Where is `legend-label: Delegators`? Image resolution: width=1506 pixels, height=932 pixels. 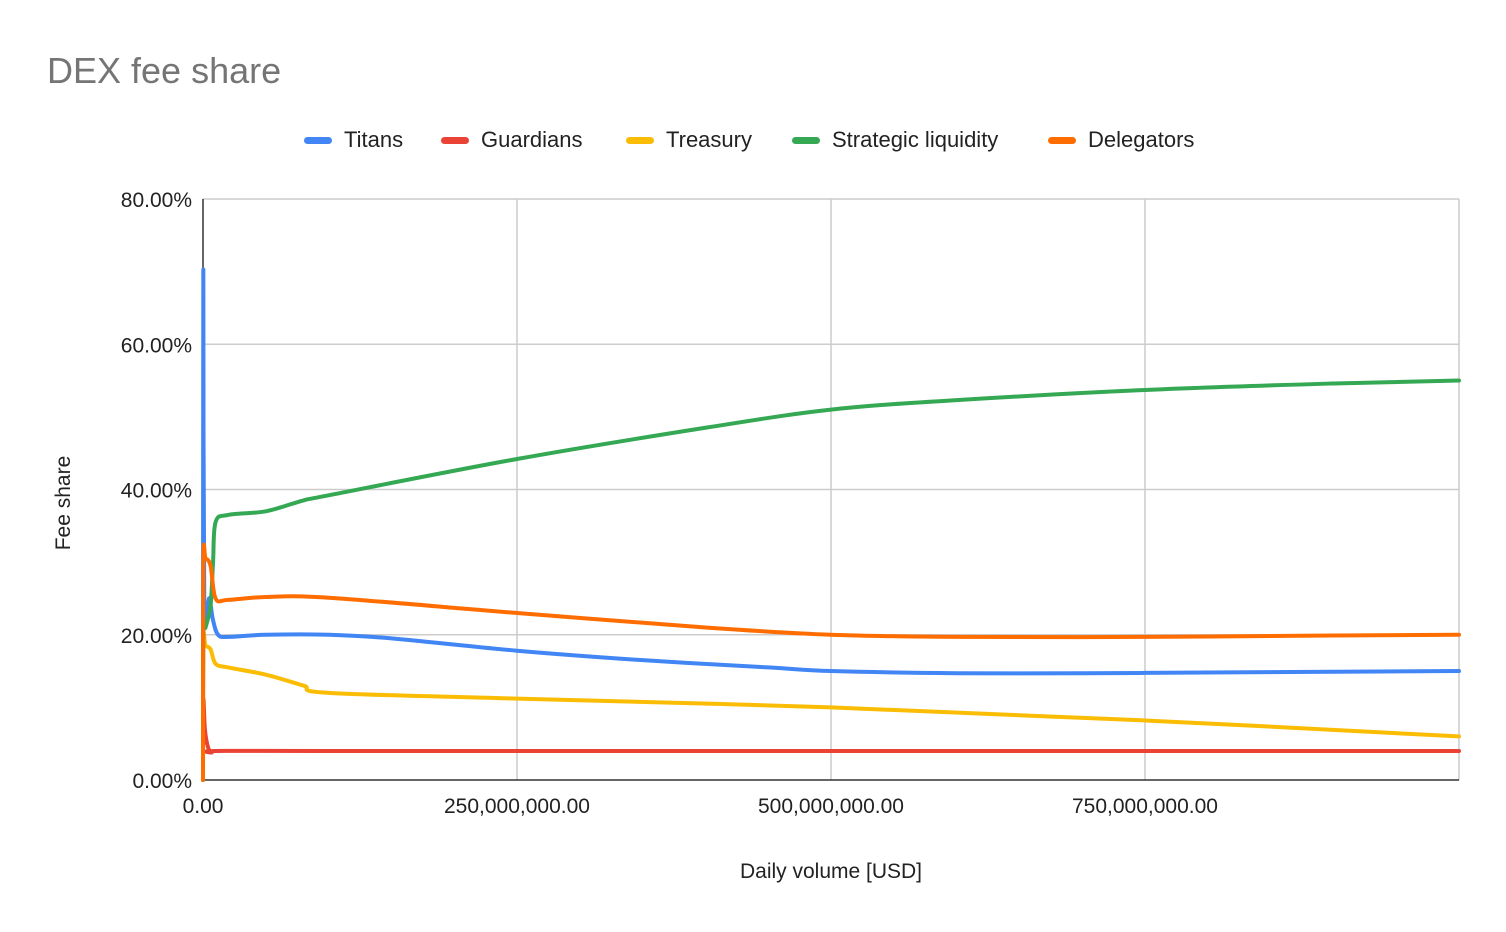 legend-label: Delegators is located at coordinates (1141, 139).